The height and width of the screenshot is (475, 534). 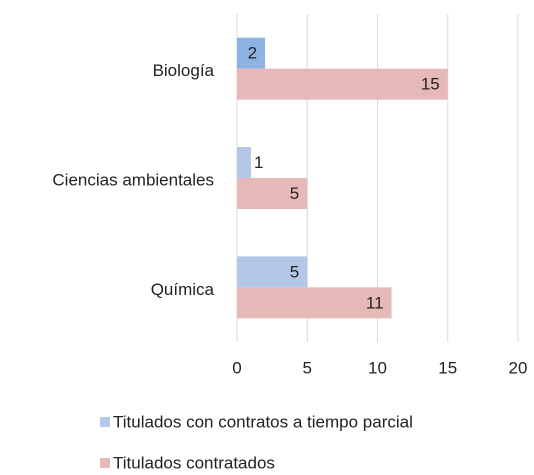 What do you see at coordinates (194, 462) in the screenshot?
I see `legend-label: Titulados contratados` at bounding box center [194, 462].